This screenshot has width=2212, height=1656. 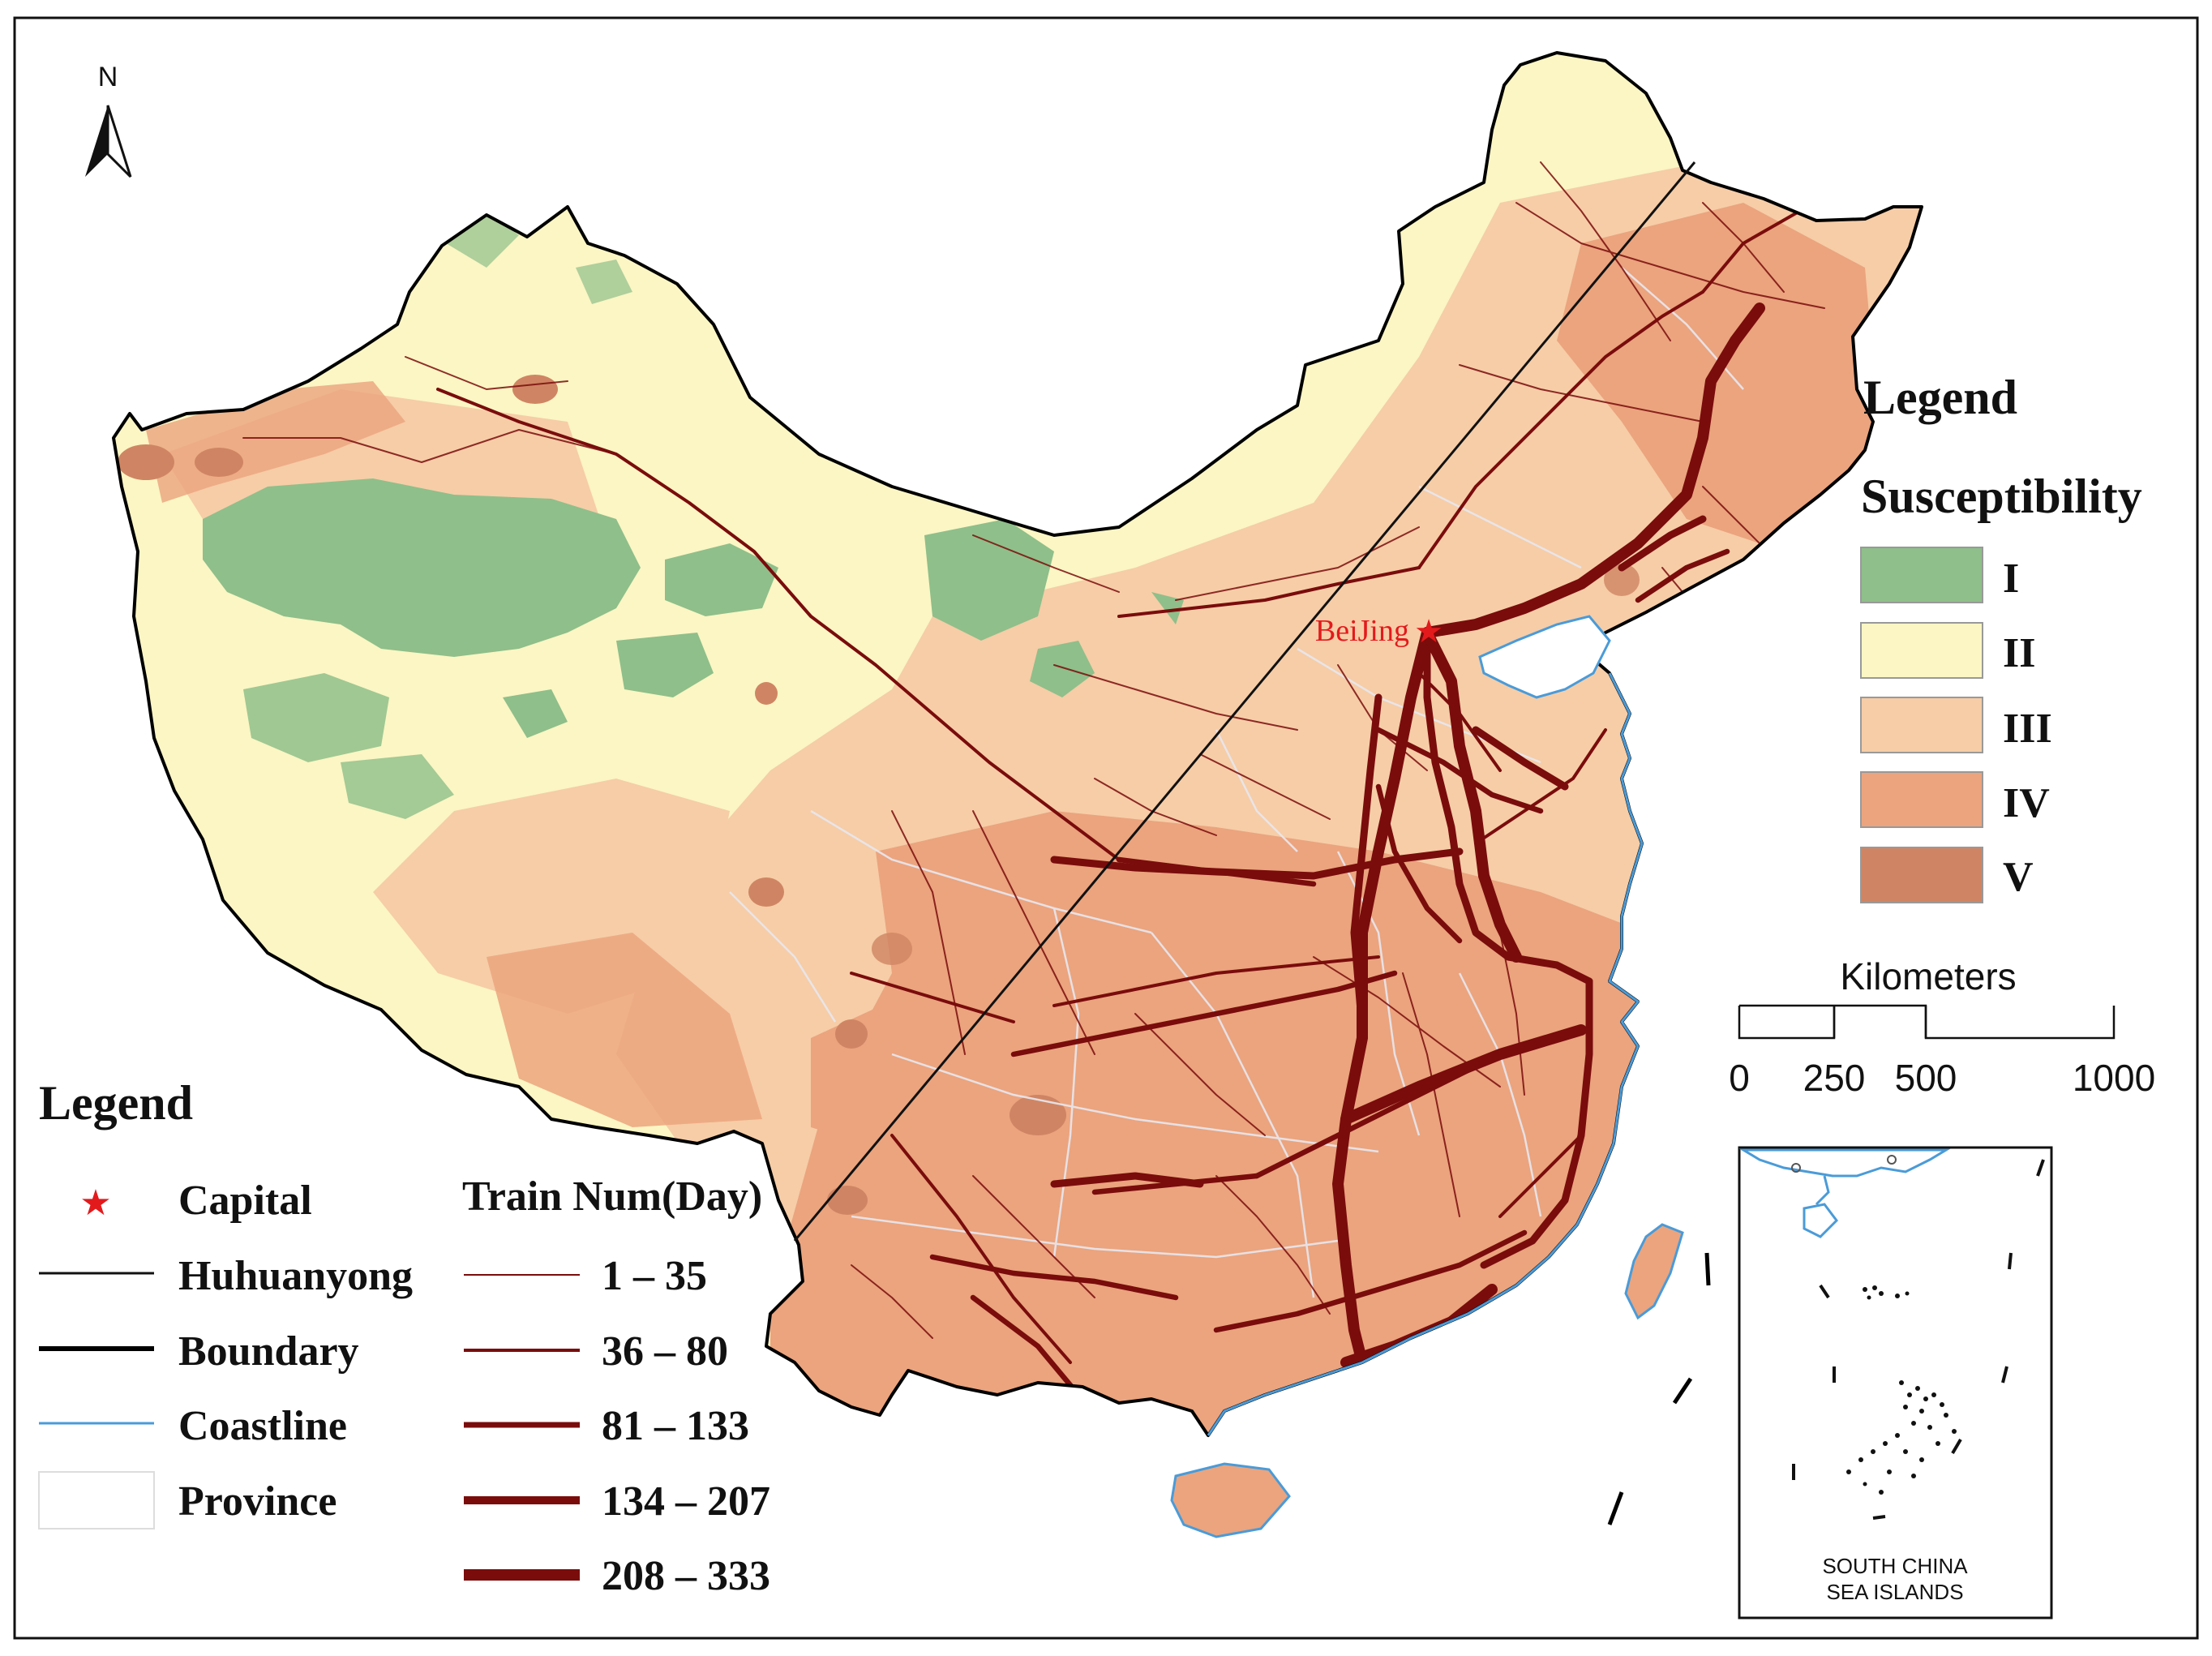 What do you see at coordinates (1940, 397) in the screenshot?
I see `legend-right-title: Legend` at bounding box center [1940, 397].